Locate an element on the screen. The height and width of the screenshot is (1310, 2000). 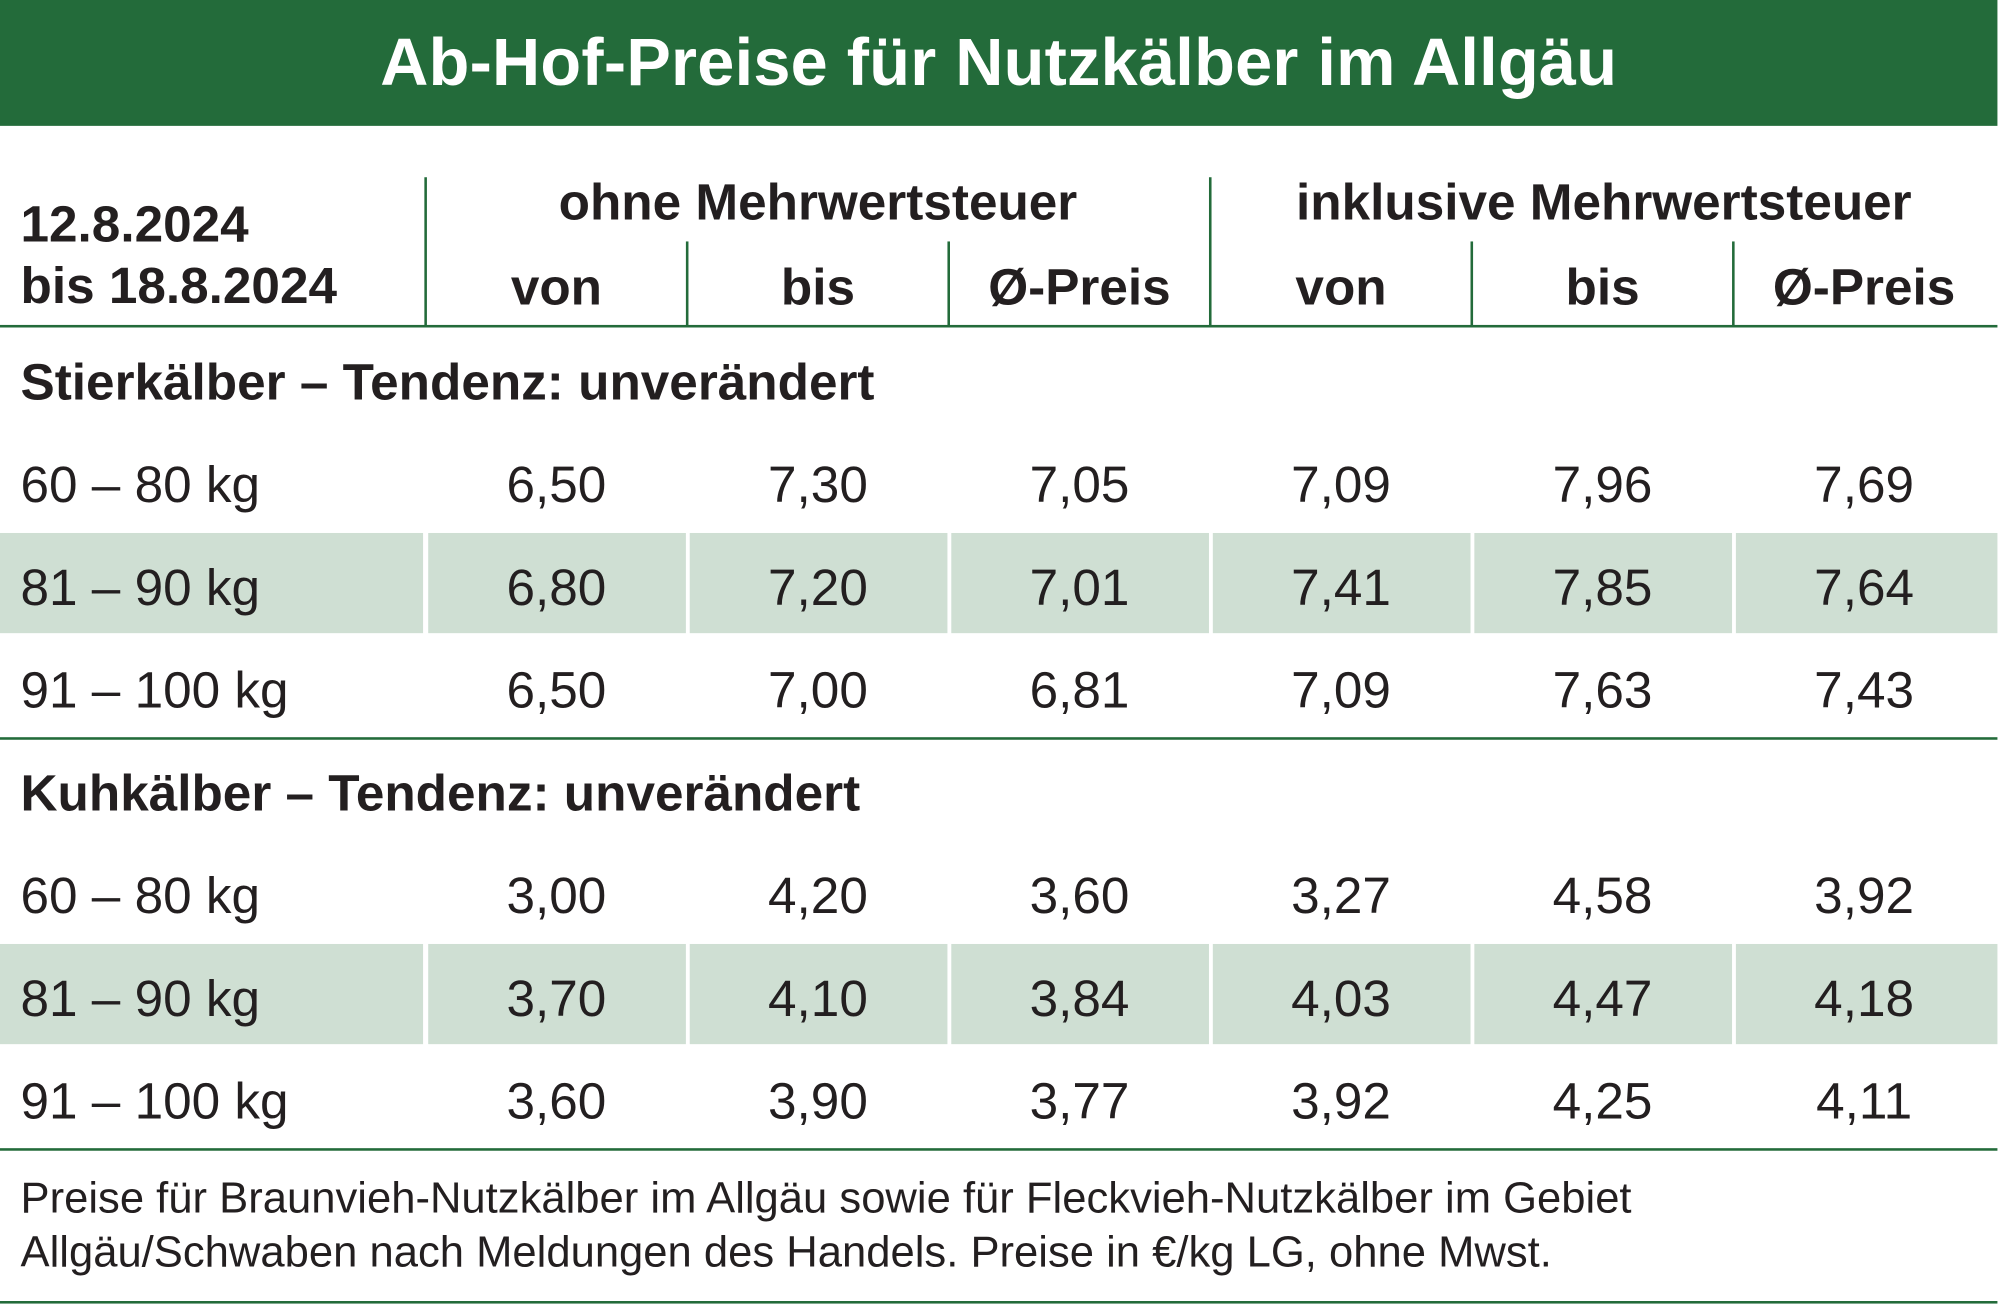
price-cell: 7,85 is located at coordinates (1602, 588).